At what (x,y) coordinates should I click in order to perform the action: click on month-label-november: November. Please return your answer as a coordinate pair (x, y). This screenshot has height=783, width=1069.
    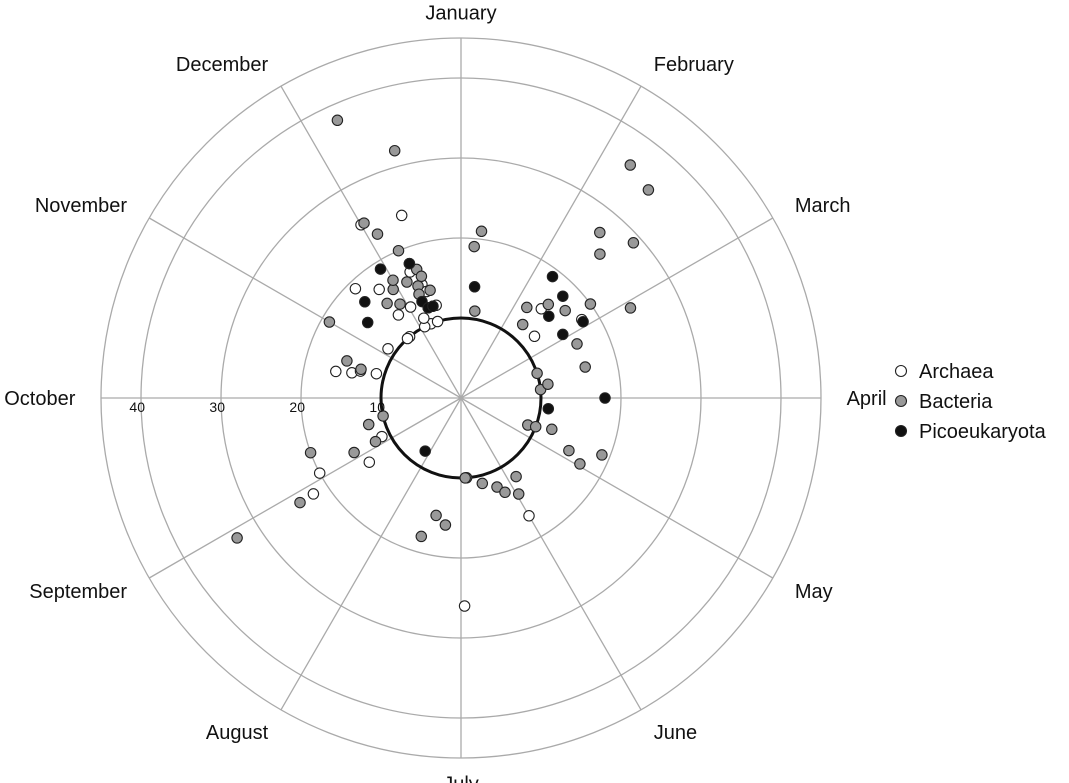
    Looking at the image, I should click on (81, 206).